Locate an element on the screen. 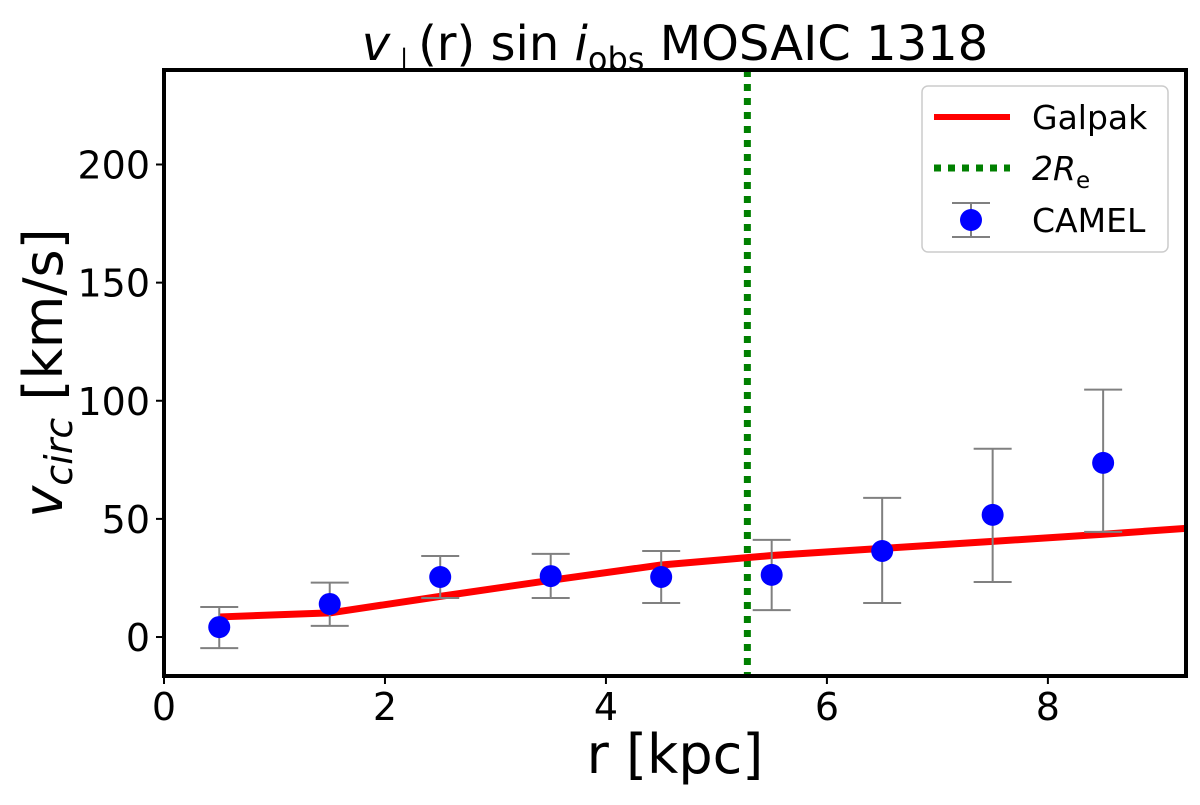  x-tick-label: 2 is located at coordinates (385, 707).